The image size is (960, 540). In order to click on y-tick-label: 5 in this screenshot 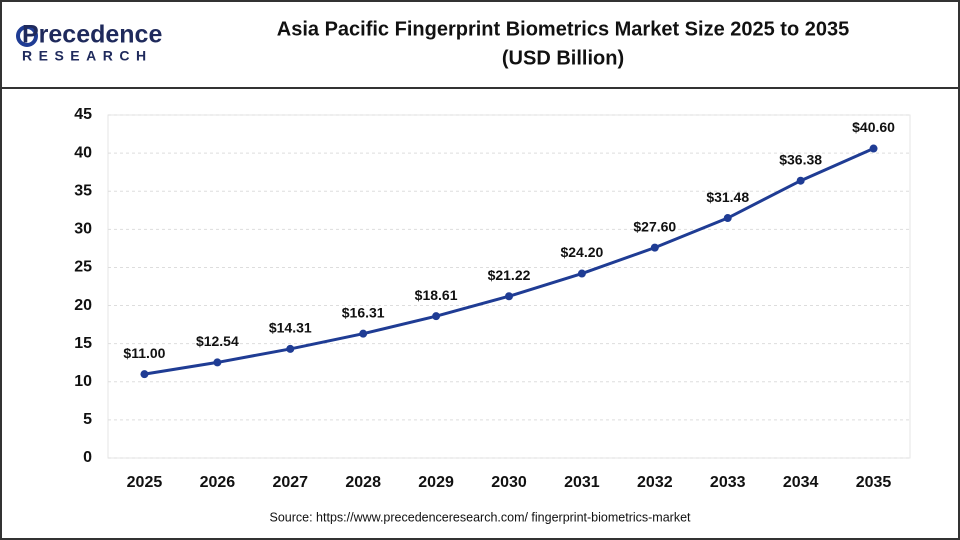, I will do `click(87, 419)`.